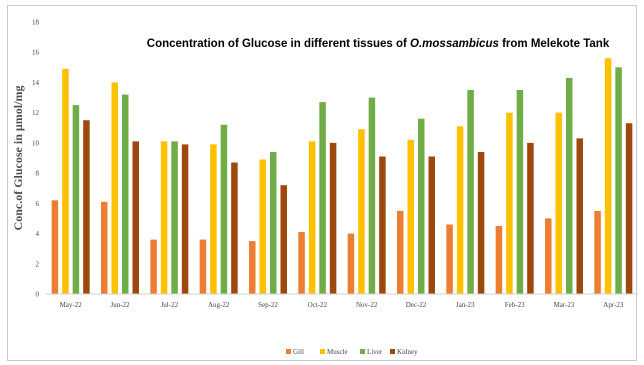  Describe the element at coordinates (18, 158) in the screenshot. I see `y-axis-label: Conc.of Glucose in µmol/mg` at that location.